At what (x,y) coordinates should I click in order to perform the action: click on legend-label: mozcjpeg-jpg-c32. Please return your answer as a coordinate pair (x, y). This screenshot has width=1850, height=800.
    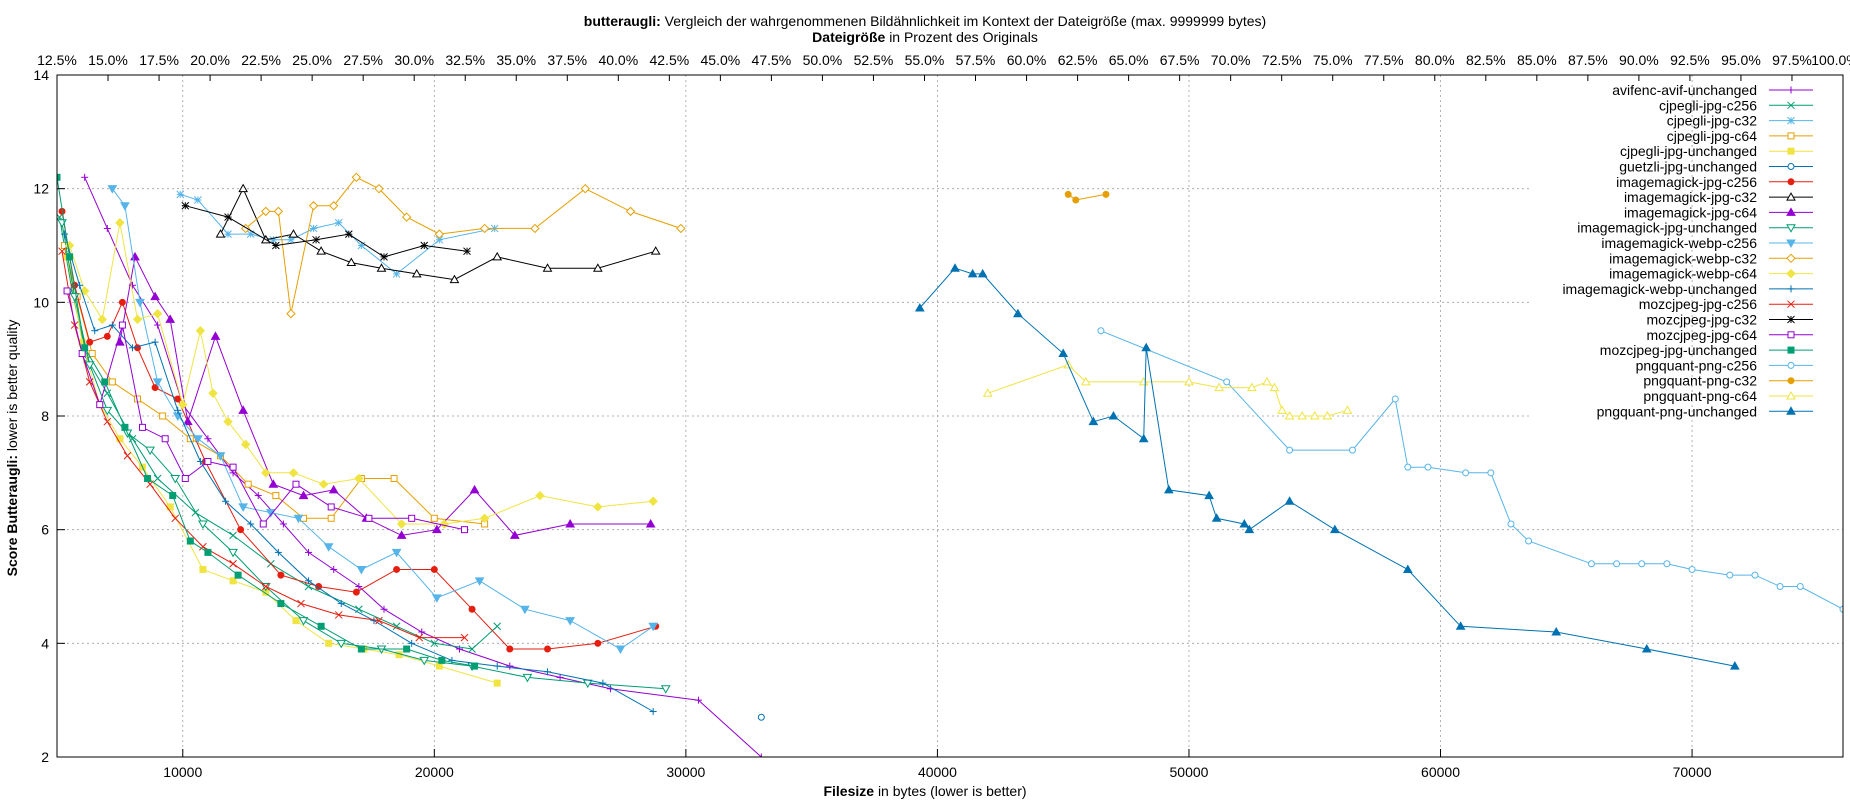
    Looking at the image, I should click on (1702, 320).